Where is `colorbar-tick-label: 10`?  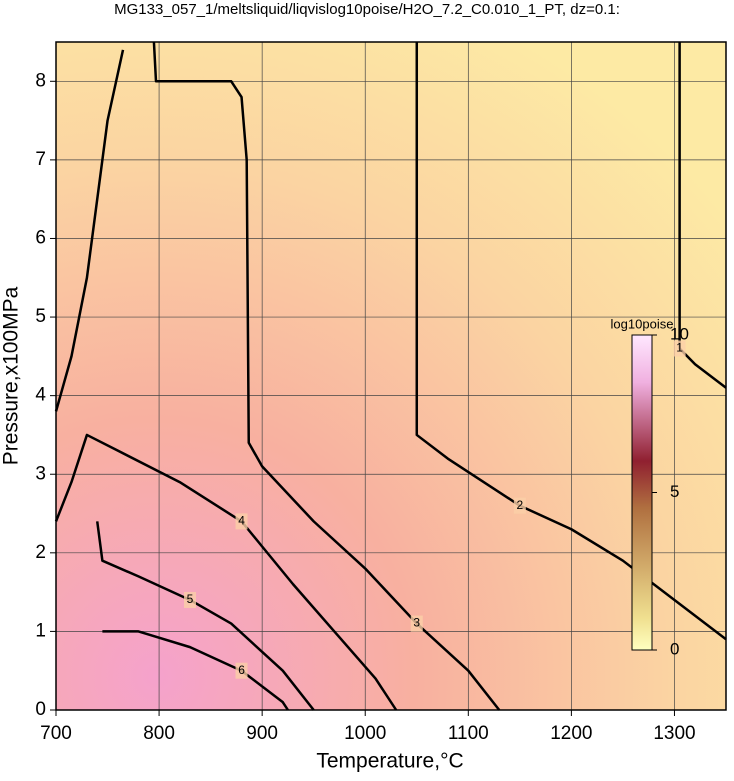
colorbar-tick-label: 10 is located at coordinates (679, 333).